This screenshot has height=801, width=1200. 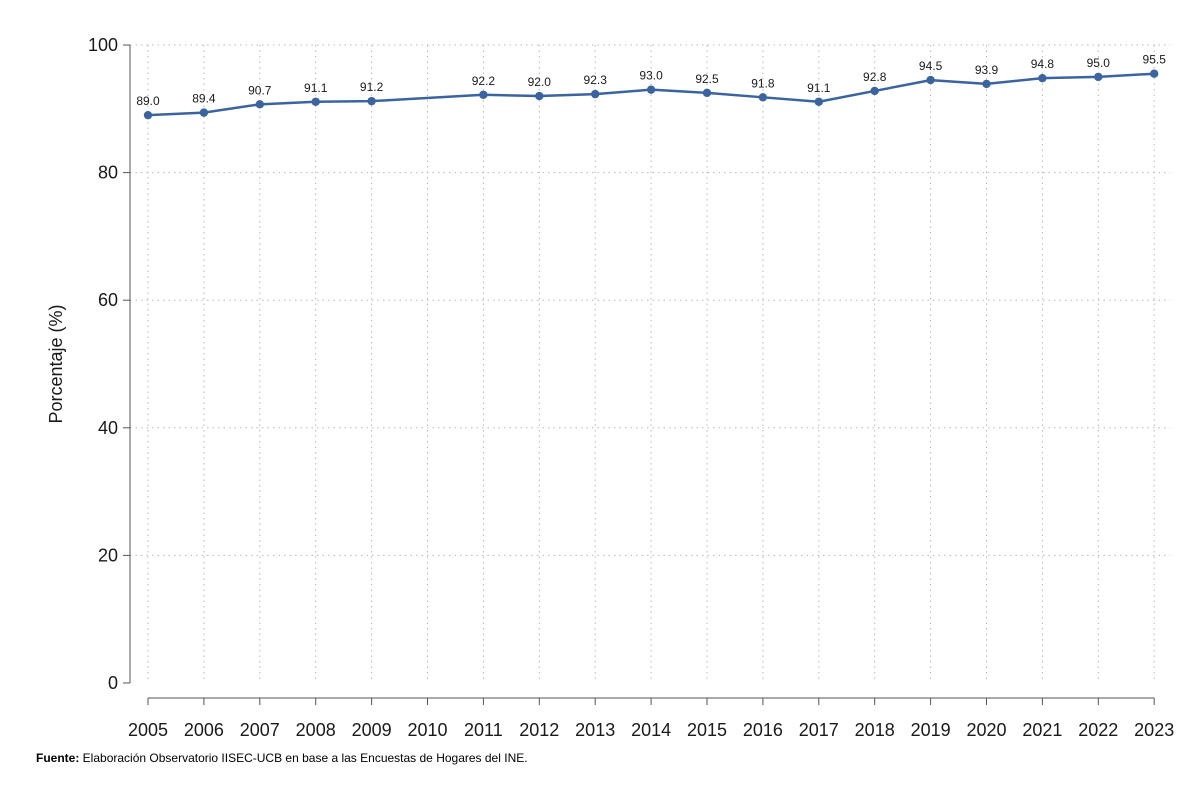 I want to click on x-tick-label: 2019, so click(x=931, y=730).